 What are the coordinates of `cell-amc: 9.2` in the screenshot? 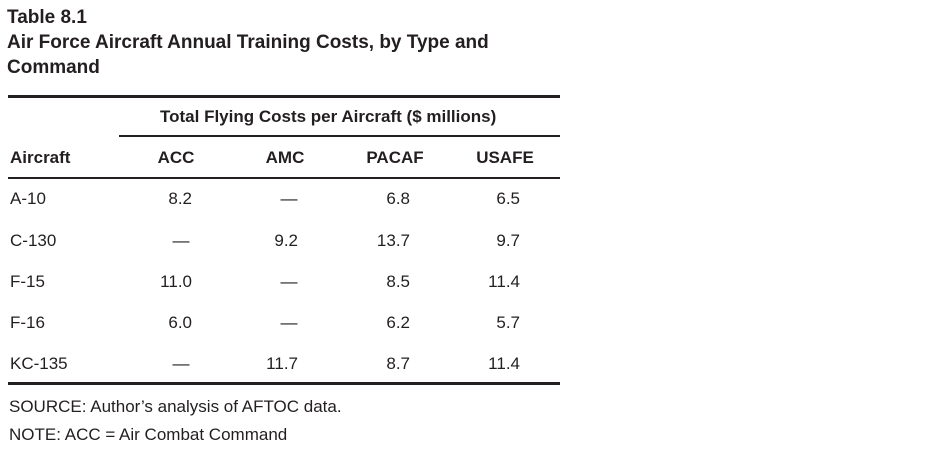 It's located at (286, 240).